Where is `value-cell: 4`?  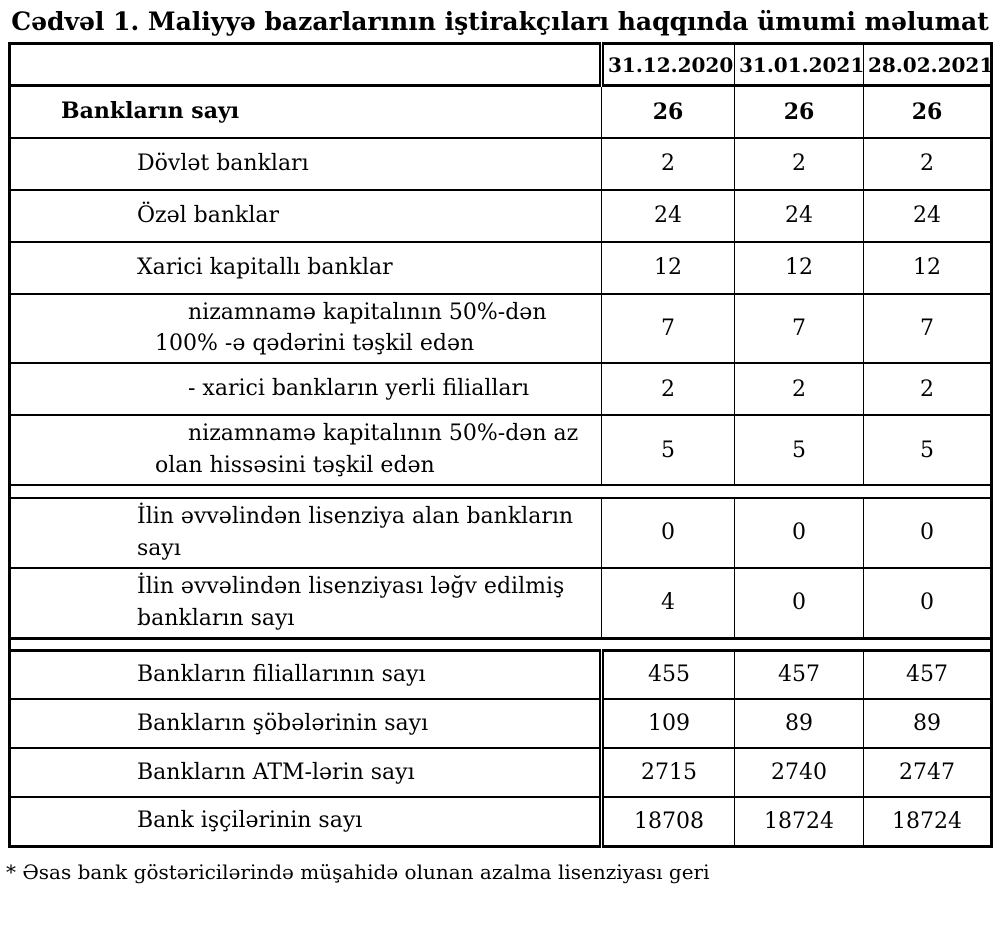
value-cell: 4 is located at coordinates (668, 602).